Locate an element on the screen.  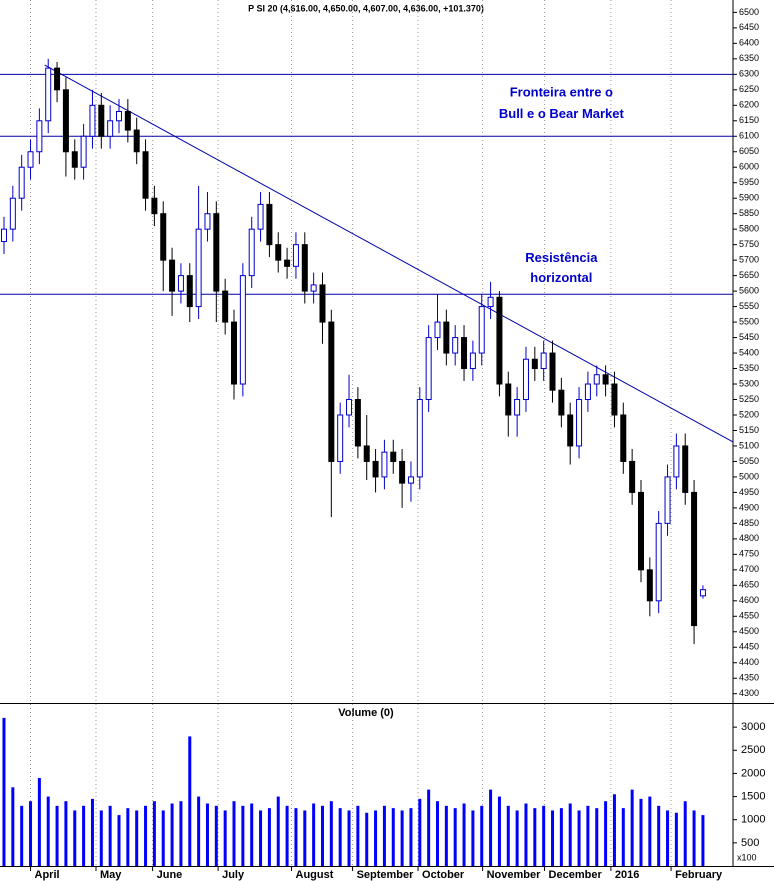
y-tick-label: 6450 is located at coordinates (749, 27).